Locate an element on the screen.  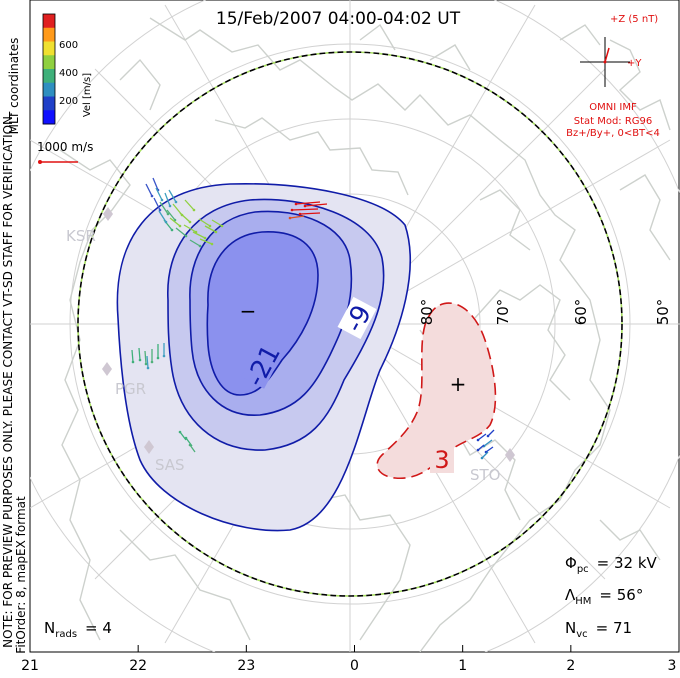
mlt-tick-label: 21 is located at coordinates (30, 666).